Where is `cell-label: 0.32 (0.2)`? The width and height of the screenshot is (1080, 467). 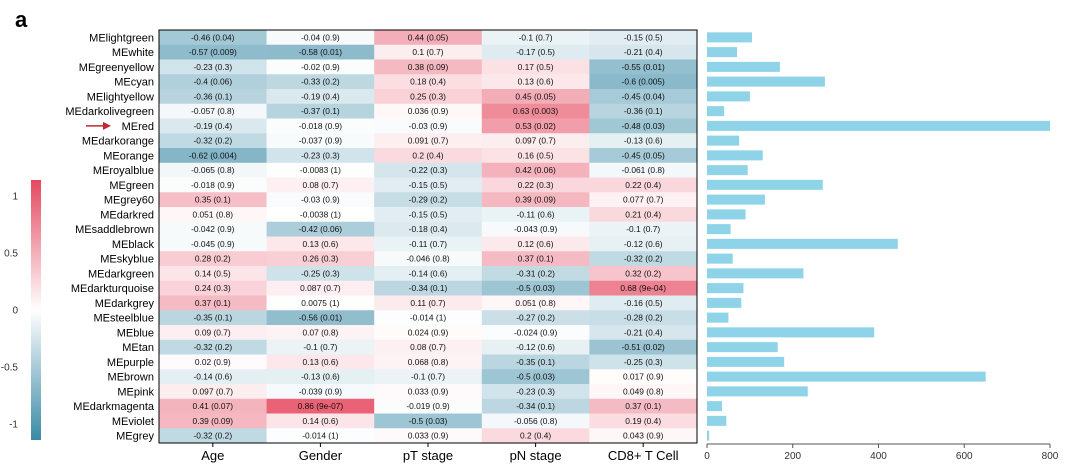
cell-label: 0.32 (0.2) is located at coordinates (643, 273).